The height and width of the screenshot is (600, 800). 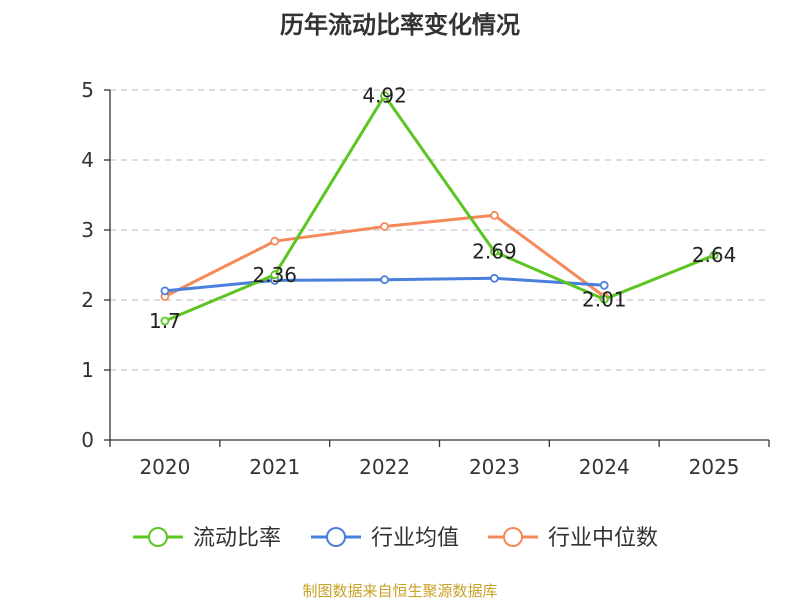 What do you see at coordinates (415, 538) in the screenshot?
I see `legend-label: 行业均值` at bounding box center [415, 538].